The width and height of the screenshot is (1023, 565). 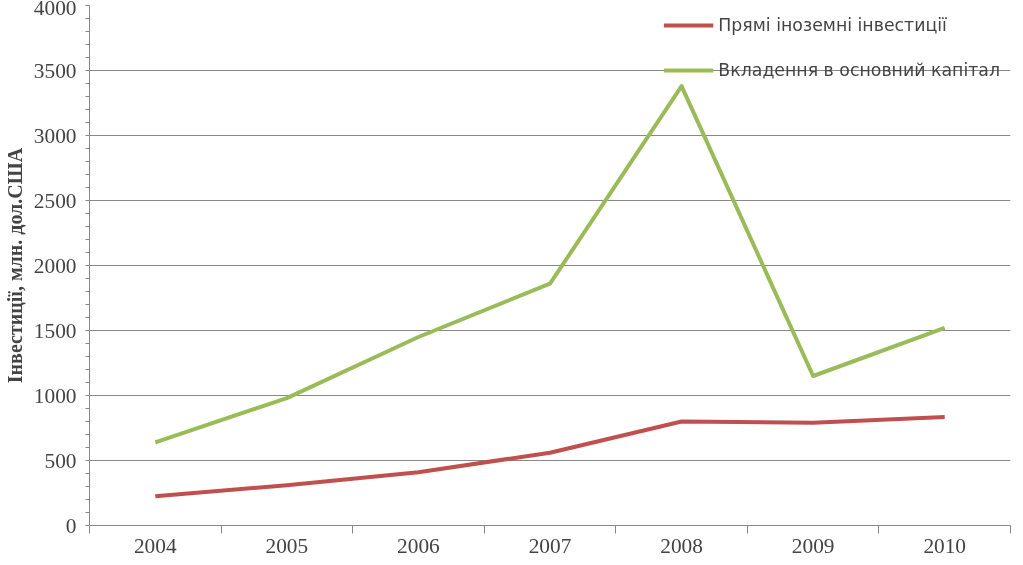 What do you see at coordinates (287, 545) in the screenshot?
I see `x-tick-label: 2005` at bounding box center [287, 545].